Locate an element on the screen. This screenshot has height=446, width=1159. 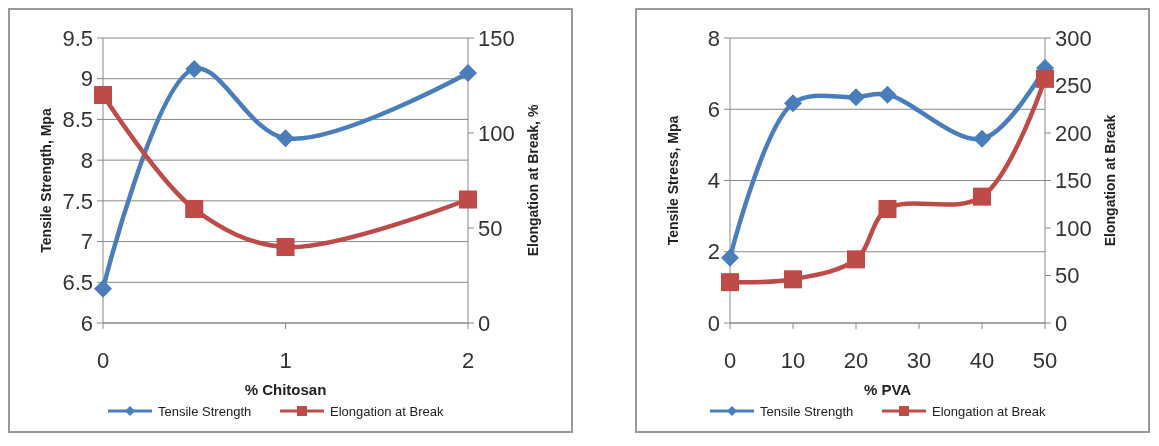
x-axis-title: % Chitosan is located at coordinates (285, 389).